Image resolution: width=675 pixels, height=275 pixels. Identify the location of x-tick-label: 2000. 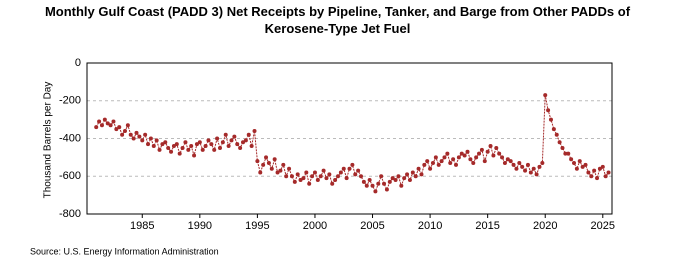
(315, 226).